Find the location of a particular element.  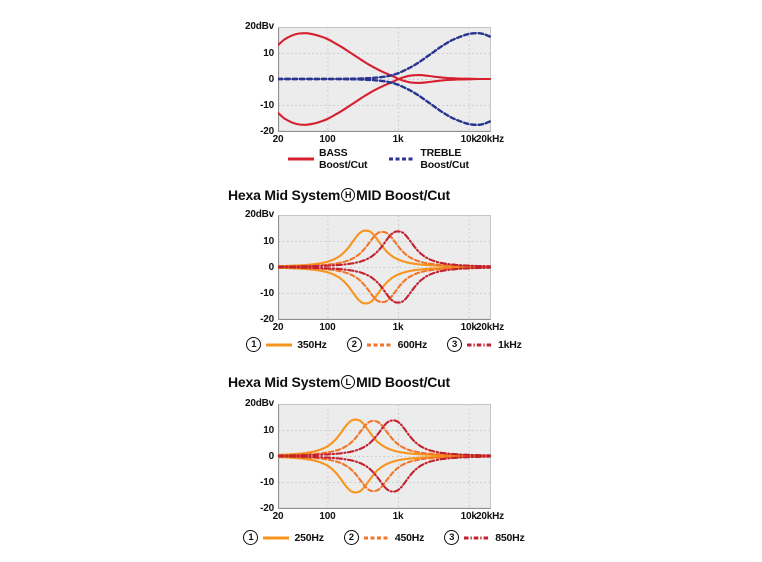

series-bass-boost-cut-cut is located at coordinates (384, 100).